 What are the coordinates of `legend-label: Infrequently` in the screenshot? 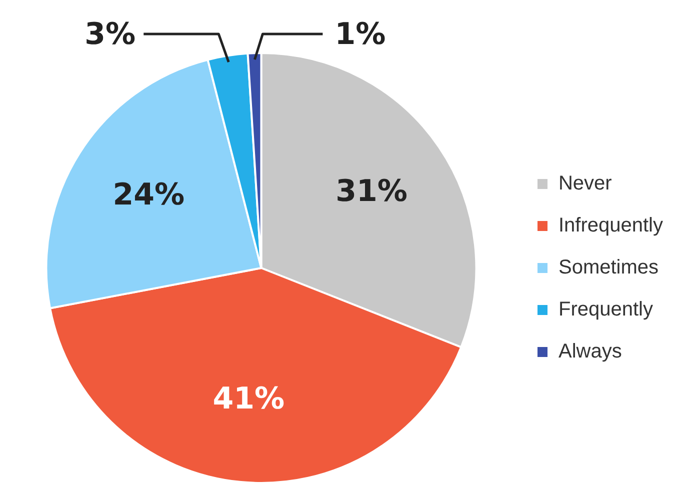 It's located at (611, 225).